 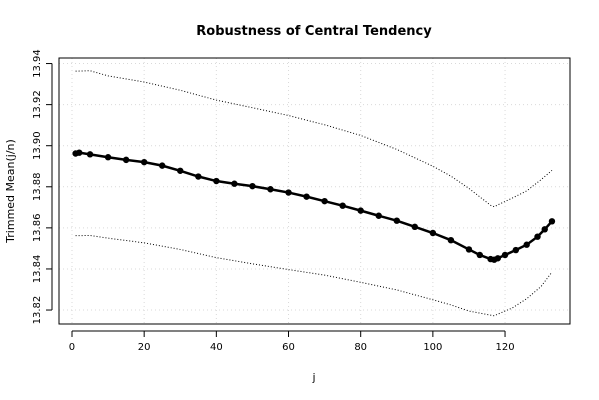 What do you see at coordinates (37, 186) in the screenshot?
I see `y-tick-label: 13.88` at bounding box center [37, 186].